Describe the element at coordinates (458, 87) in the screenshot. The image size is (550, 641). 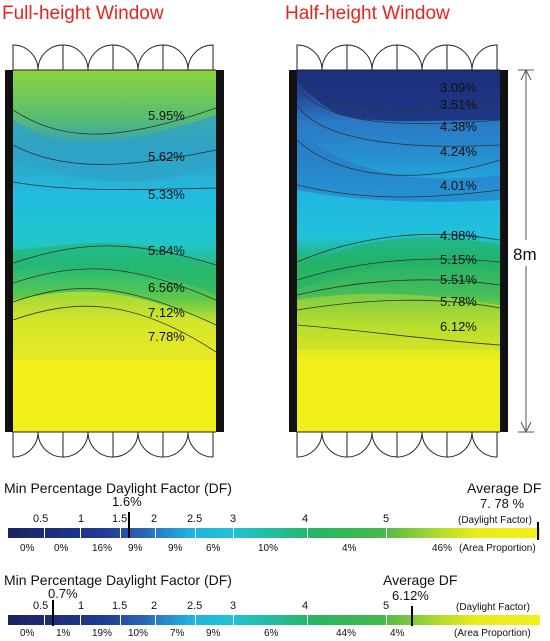
I see `half-label-1: 3.09%` at that location.